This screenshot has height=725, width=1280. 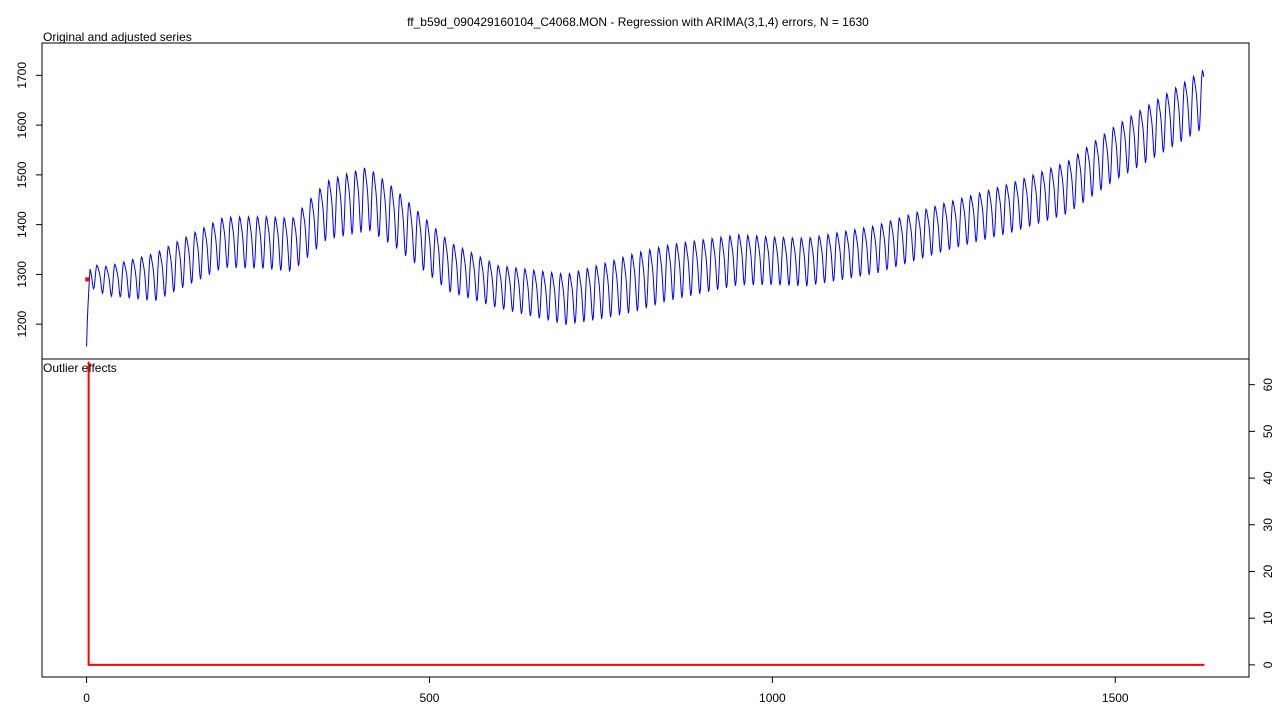 What do you see at coordinates (1268, 664) in the screenshot?
I see `bottom-y-tick-label: 0` at bounding box center [1268, 664].